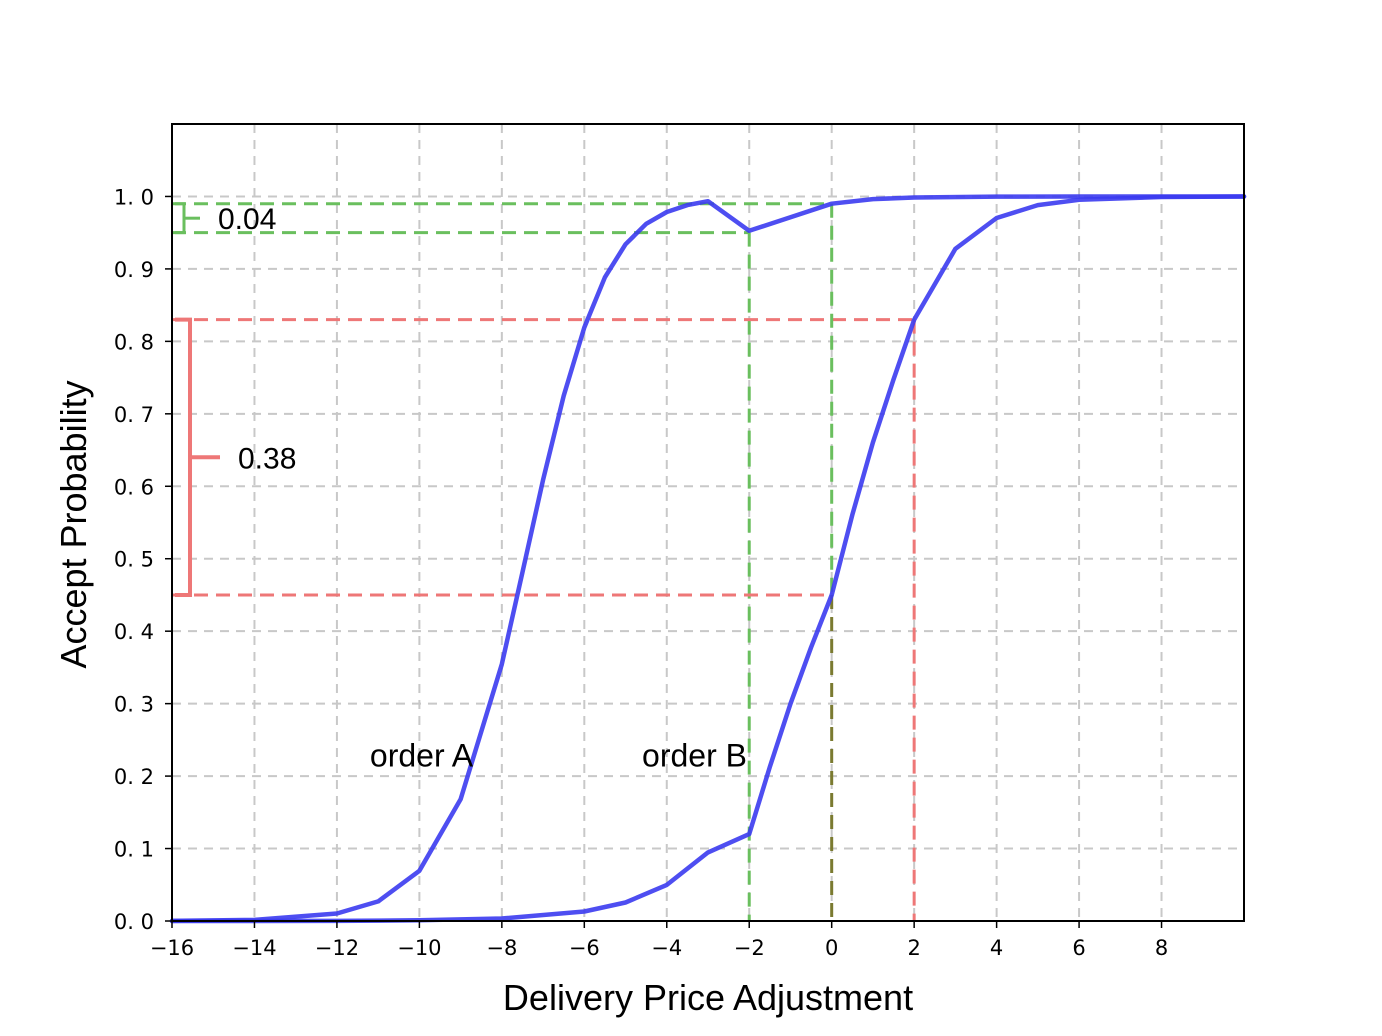 The width and height of the screenshot is (1382, 1036). What do you see at coordinates (134, 777) in the screenshot?
I see `y-tick-label: 0. 2` at bounding box center [134, 777].